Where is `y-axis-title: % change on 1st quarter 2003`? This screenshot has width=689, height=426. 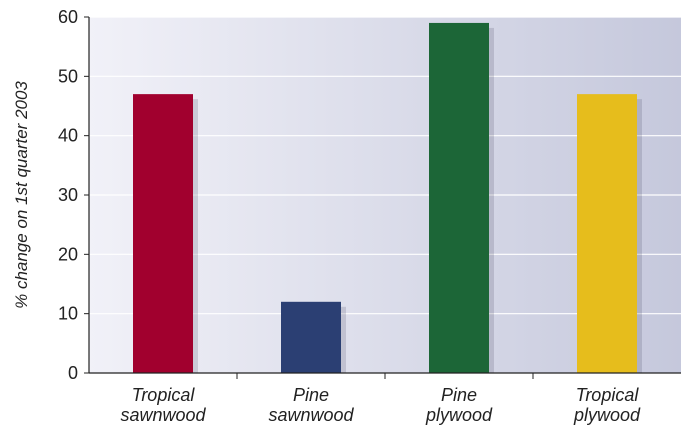
y-axis-title: % change on 1st quarter 2003 is located at coordinates (21, 195).